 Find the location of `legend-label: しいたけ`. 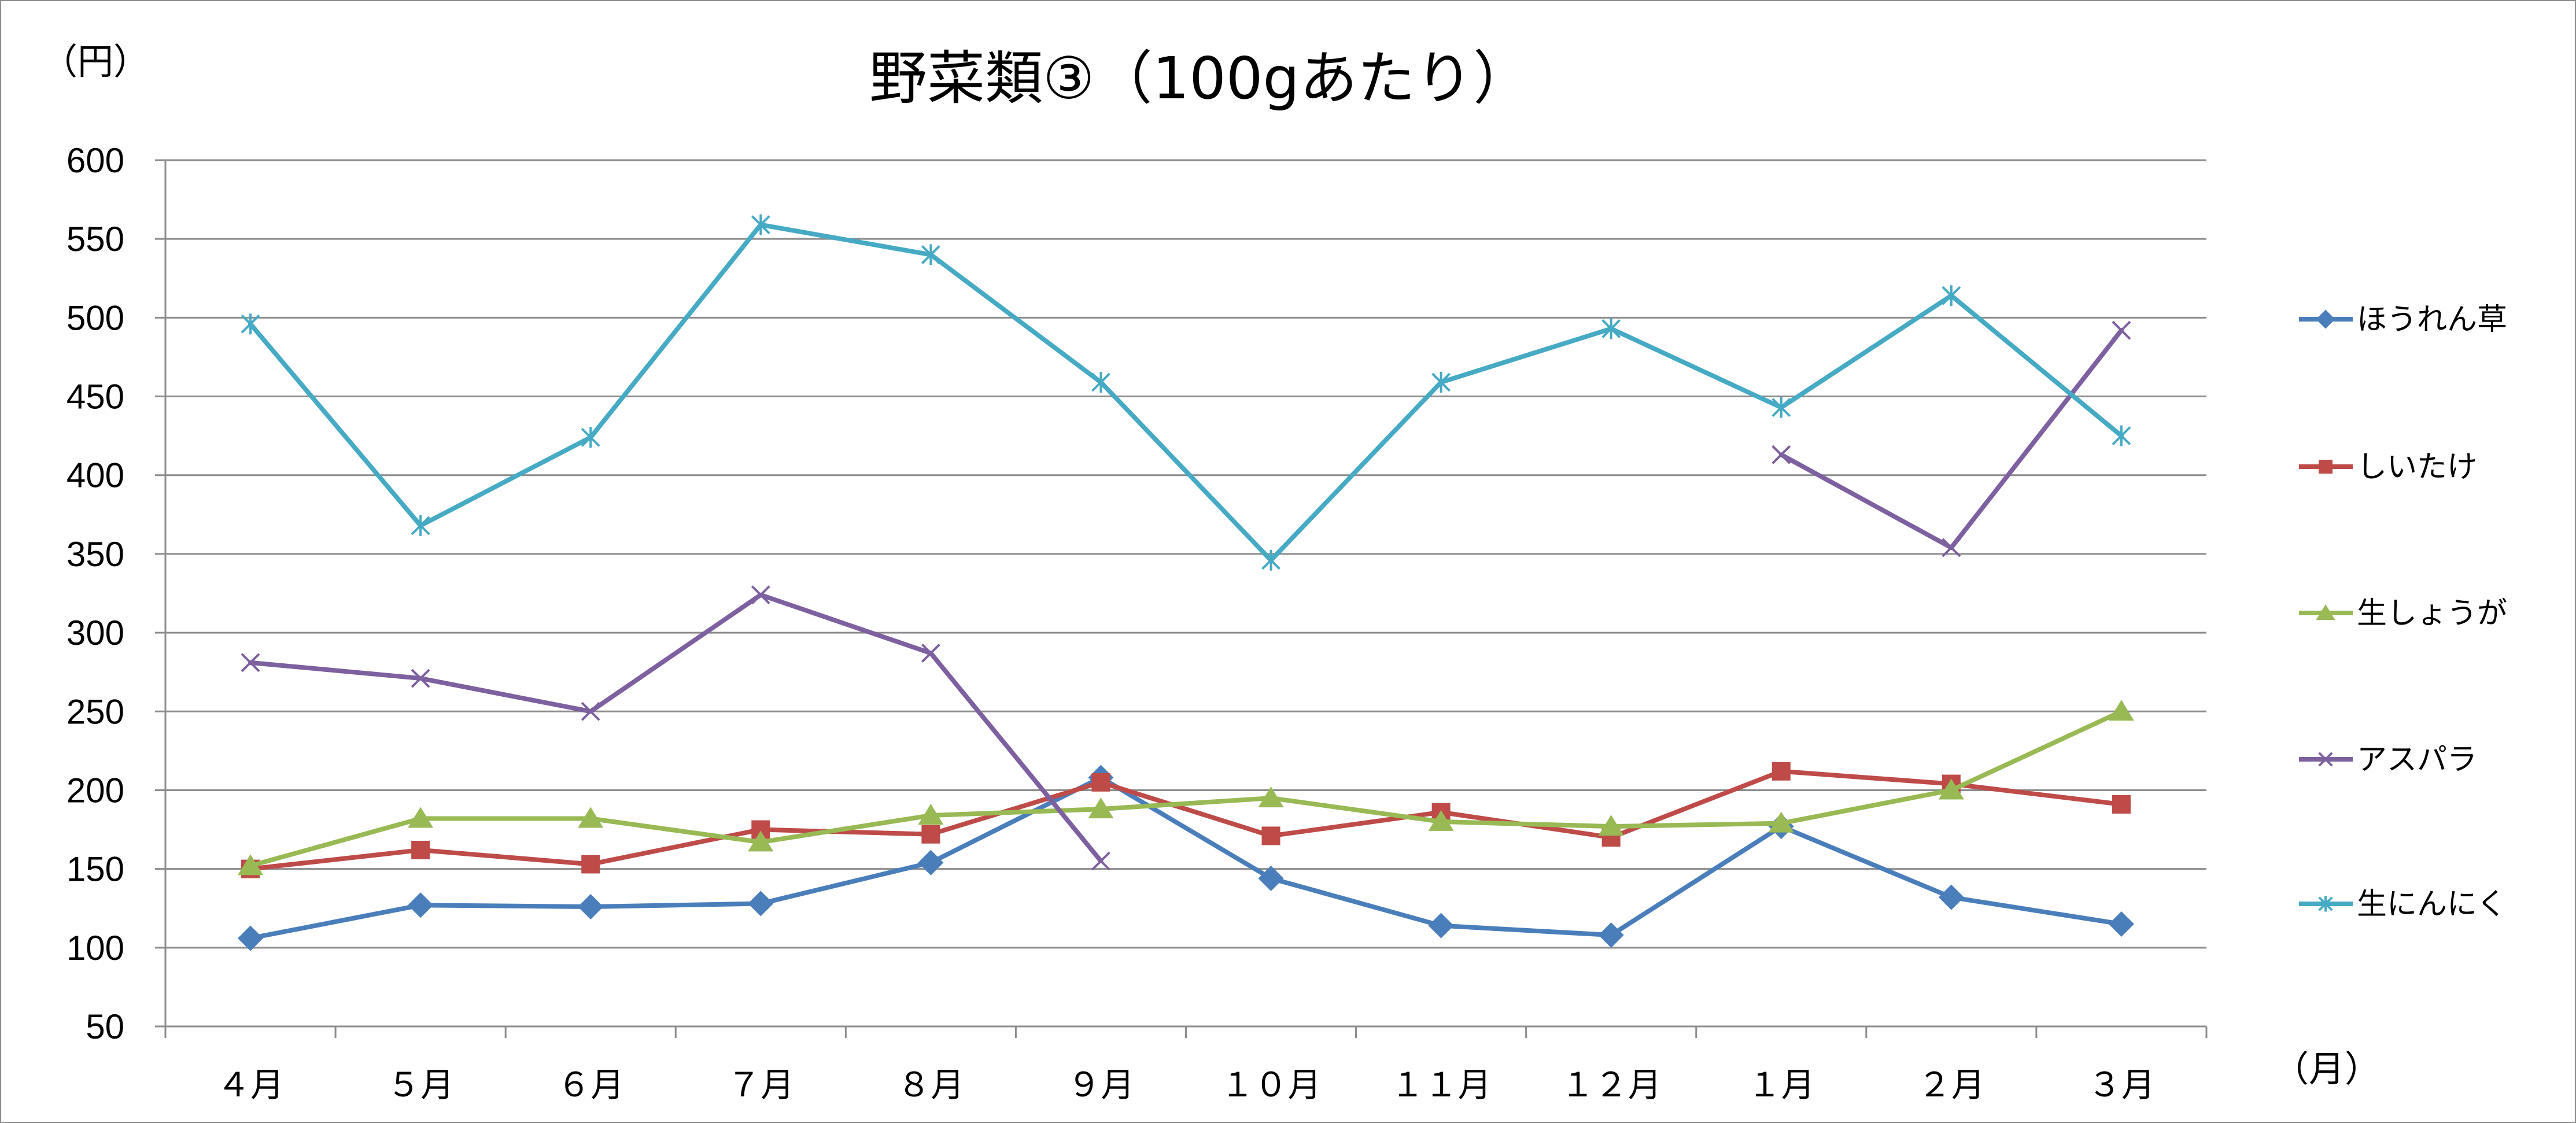

legend-label: しいたけ is located at coordinates (2417, 467).